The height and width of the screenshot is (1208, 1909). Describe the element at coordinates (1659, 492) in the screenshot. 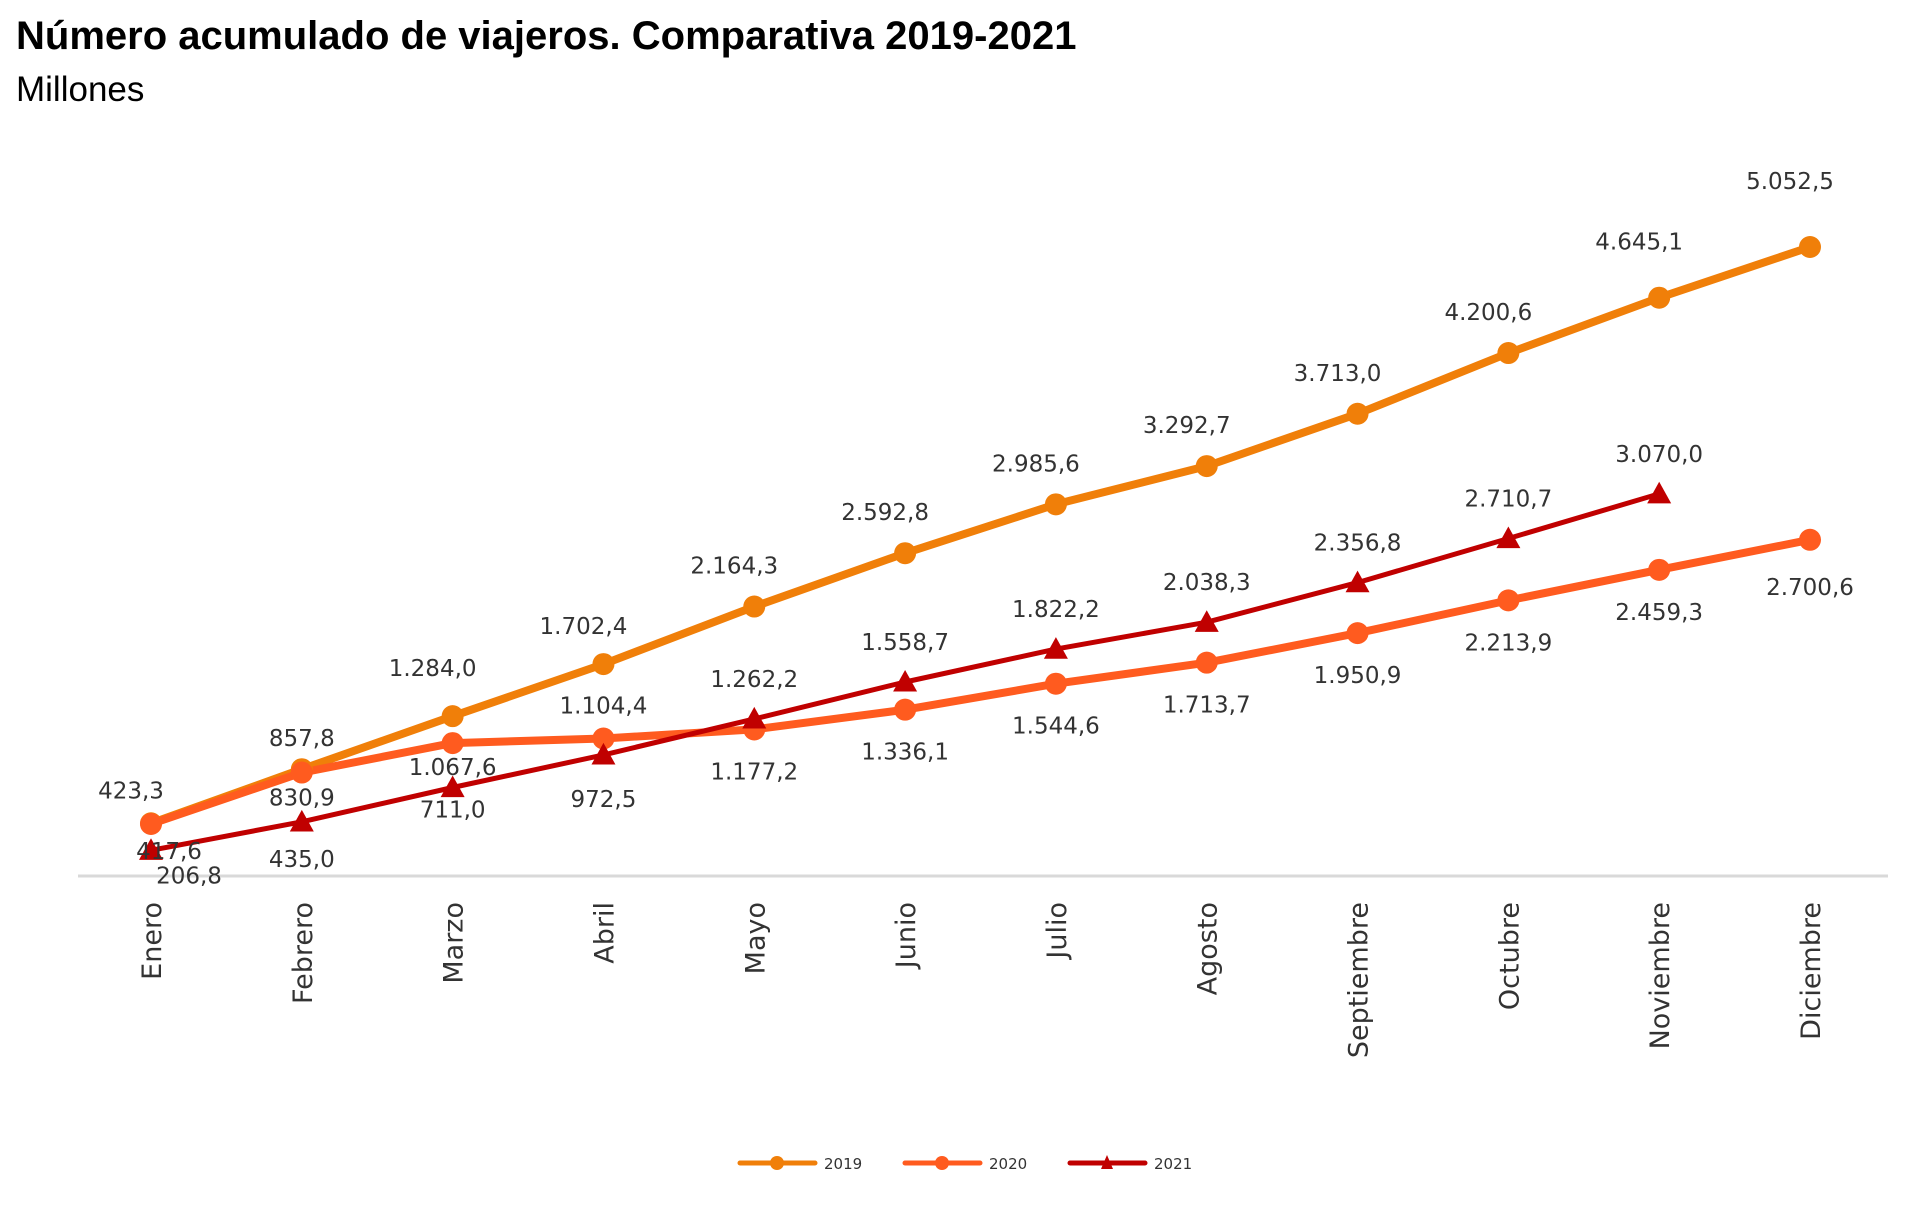

I see `marker-2021-noviembre` at that location.